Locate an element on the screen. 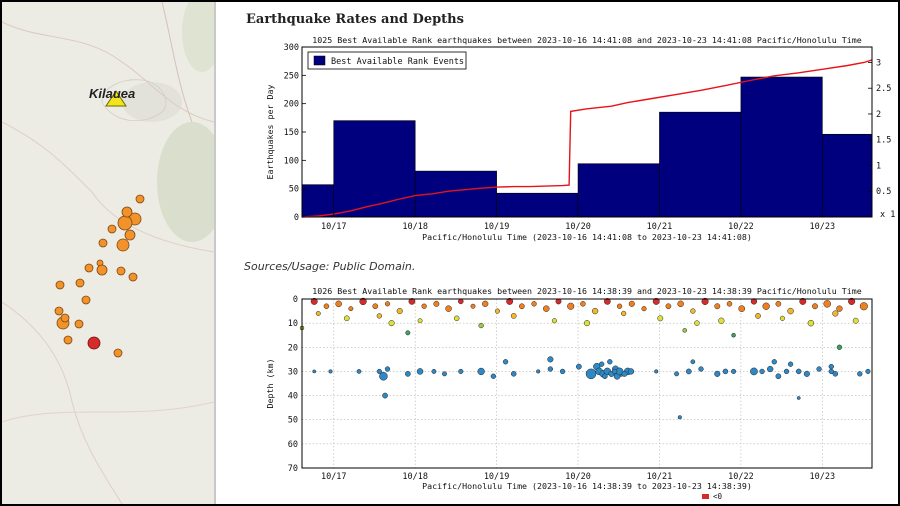  depth-x-tick-label: 10/18 is located at coordinates (415, 477).